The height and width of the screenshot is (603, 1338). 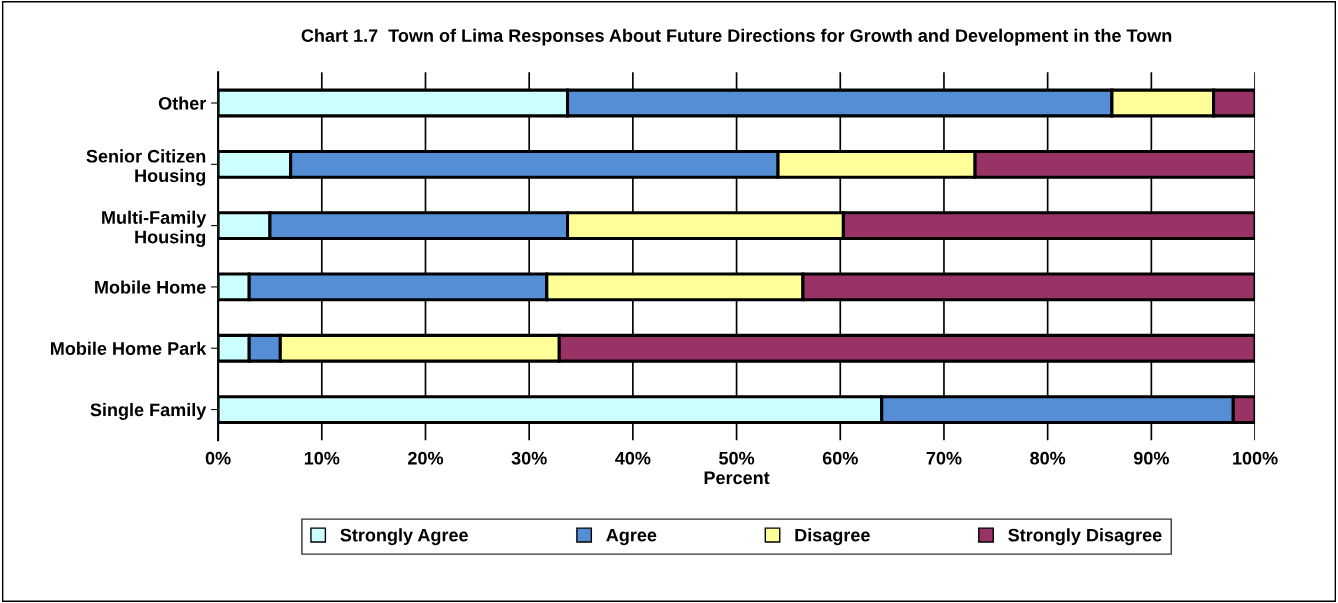 I want to click on legend-label: Disagree, so click(x=832, y=537).